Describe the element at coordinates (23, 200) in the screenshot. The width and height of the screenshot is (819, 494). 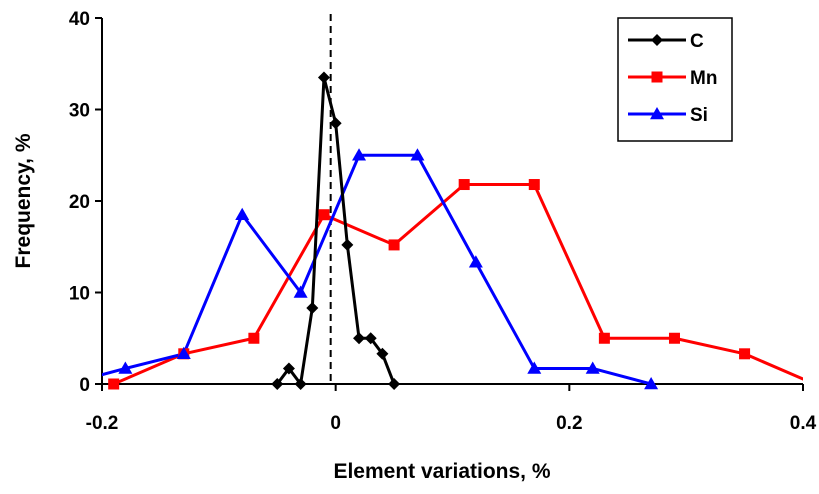
I see `y-axis-title: Frequency, %` at that location.